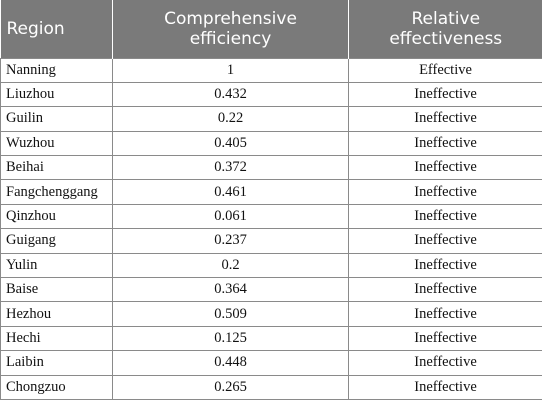  What do you see at coordinates (230, 192) in the screenshot?
I see `efficiency-cell: 0.461` at bounding box center [230, 192].